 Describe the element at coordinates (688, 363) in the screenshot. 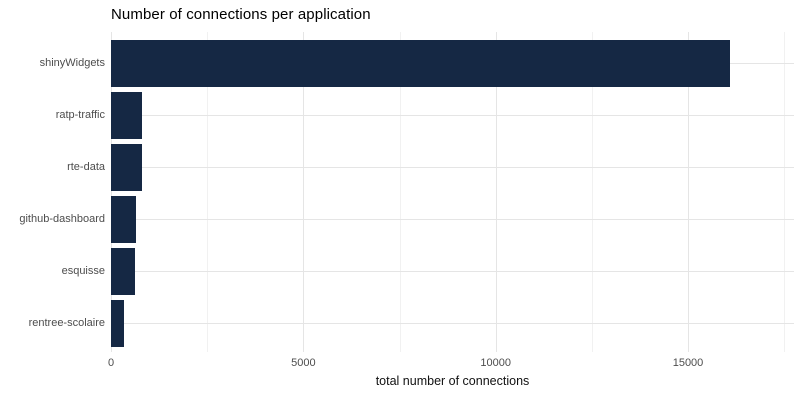

I see `x-tick-label: 15000` at that location.